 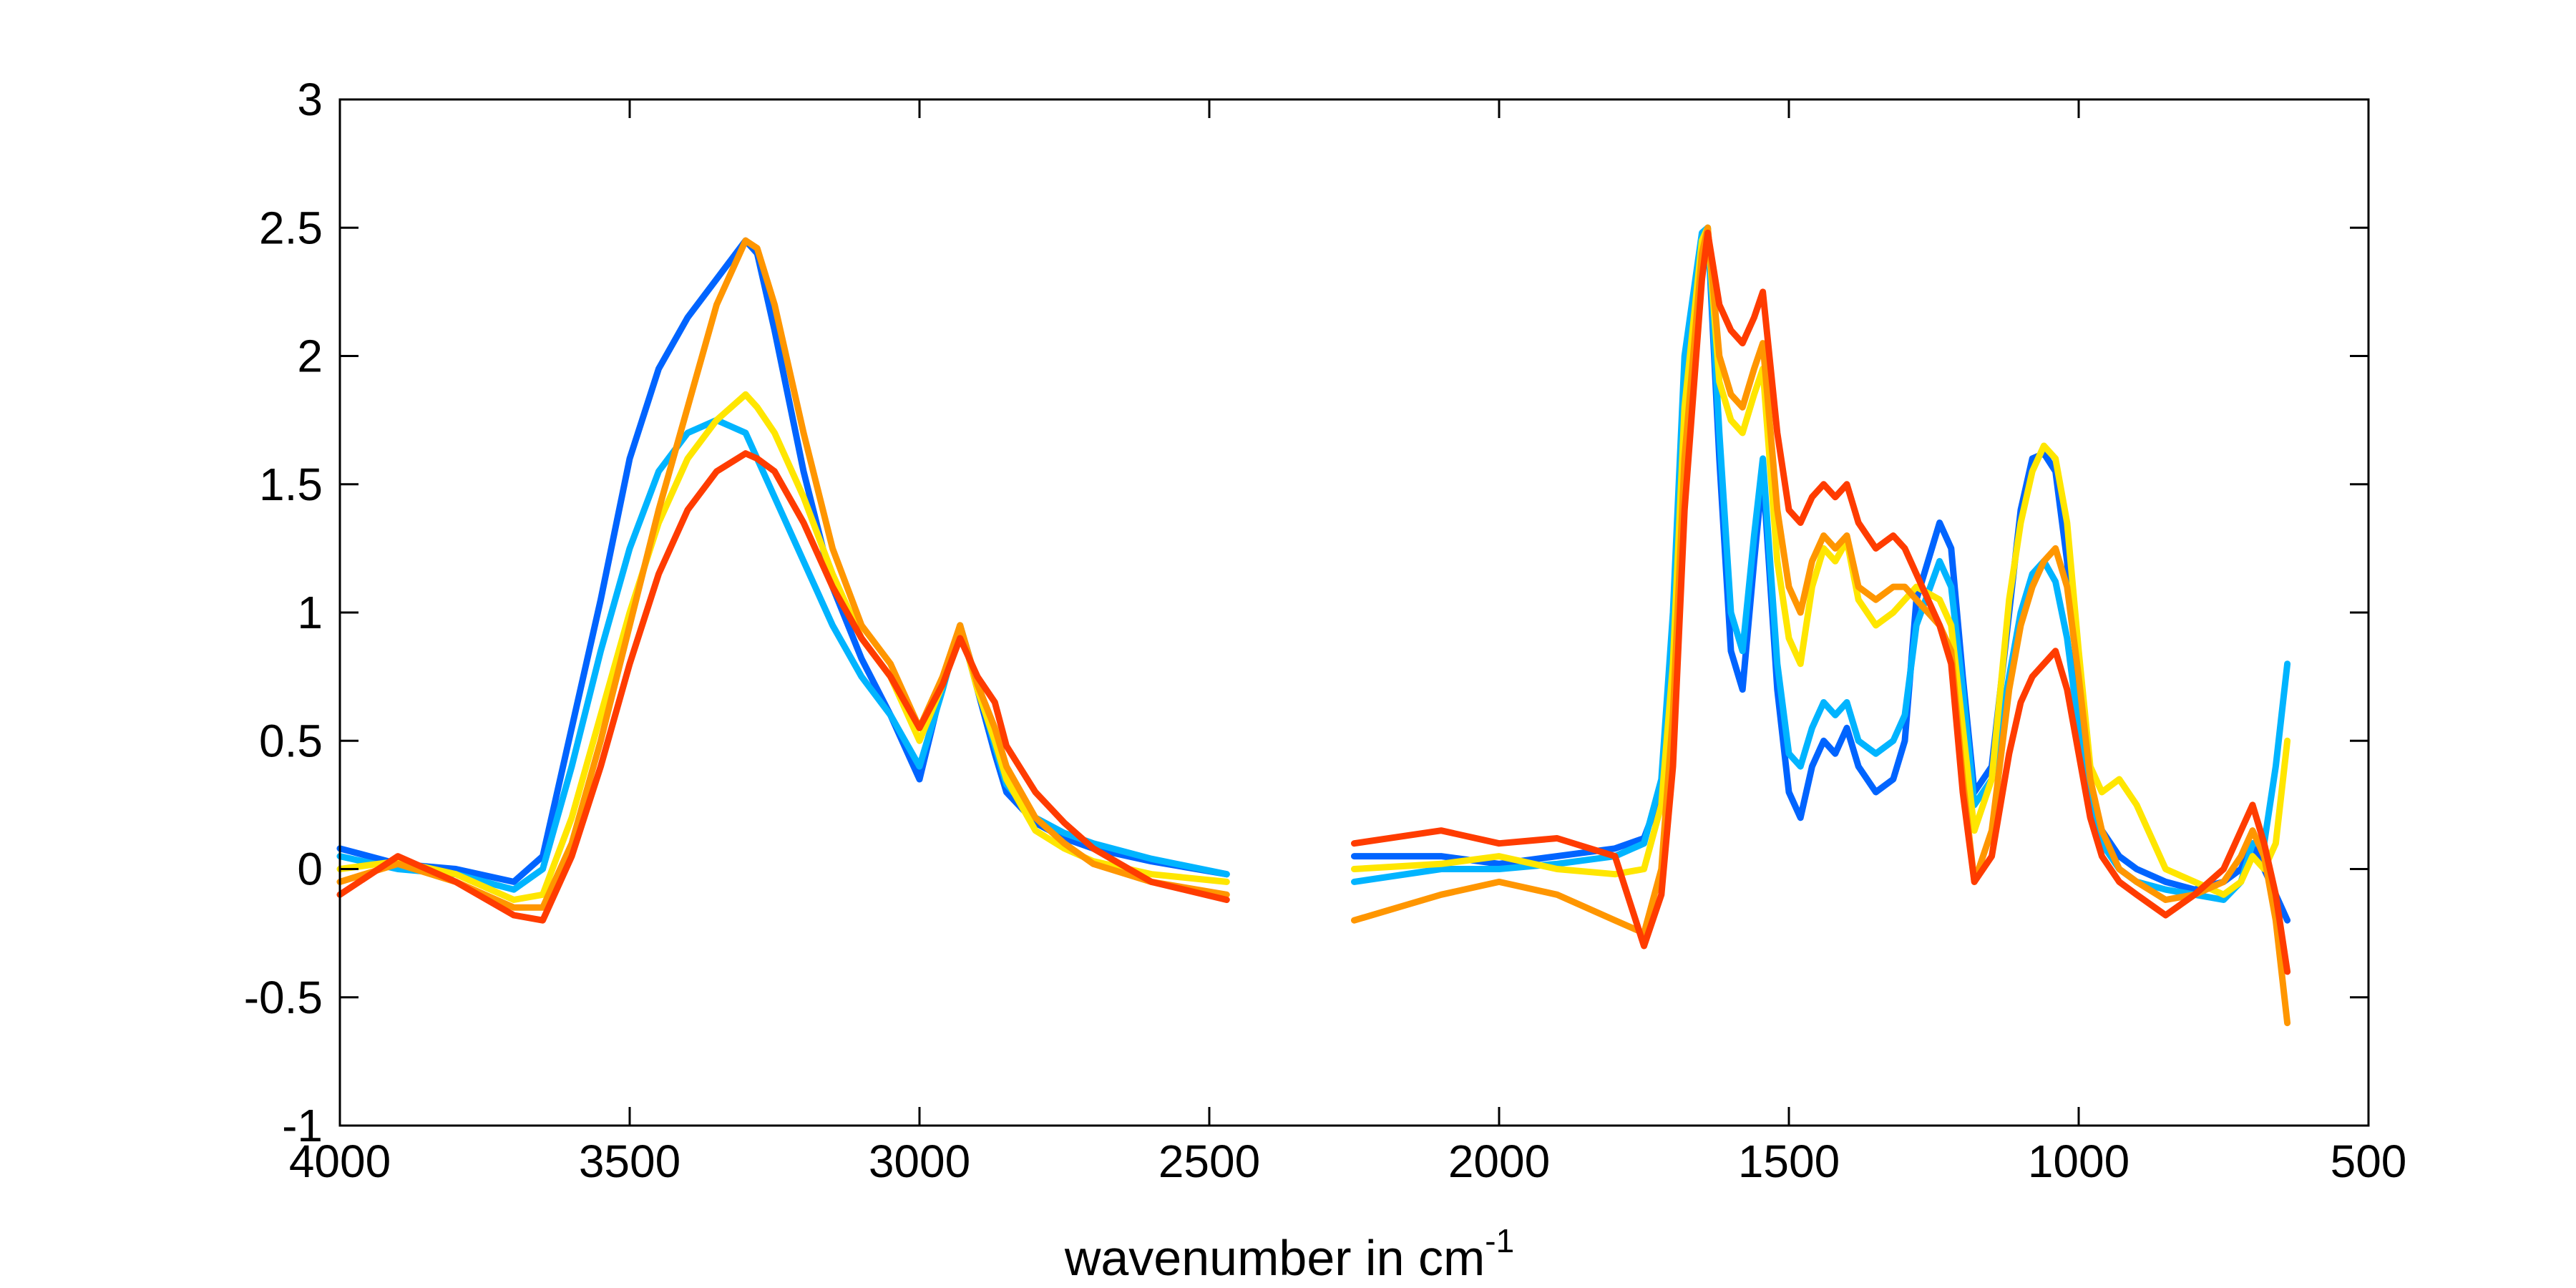 I want to click on y-tick-label-6: 2, so click(x=310, y=356).